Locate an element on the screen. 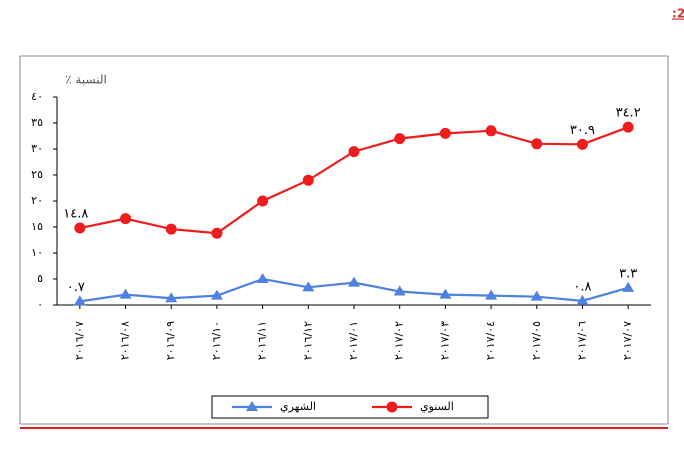 The height and width of the screenshot is (450, 684). data-label: ٣.٣ is located at coordinates (628, 273).